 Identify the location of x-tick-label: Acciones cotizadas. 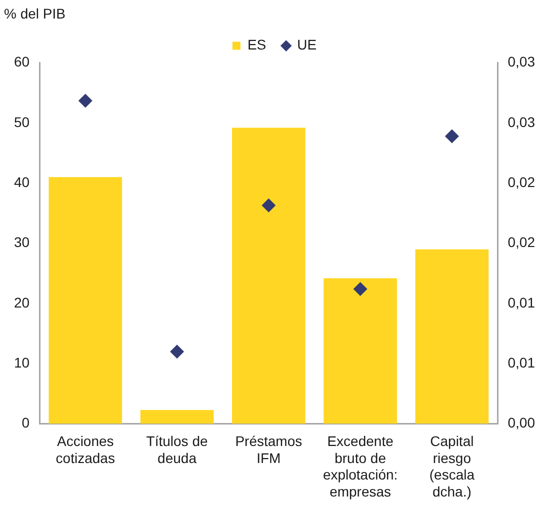
(85, 449).